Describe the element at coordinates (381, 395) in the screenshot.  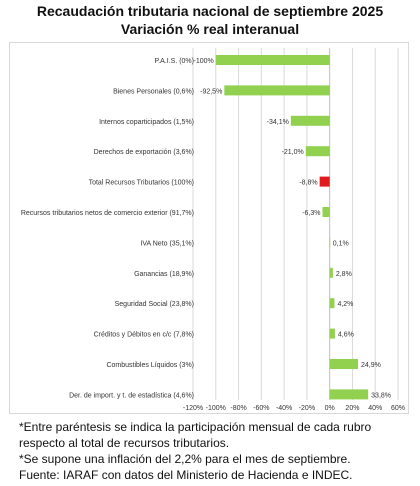
I see `value-label: 33,8%` at that location.